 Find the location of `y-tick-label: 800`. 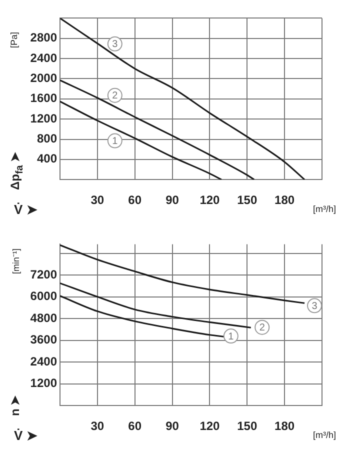

y-tick-label: 800 is located at coordinates (47, 139).